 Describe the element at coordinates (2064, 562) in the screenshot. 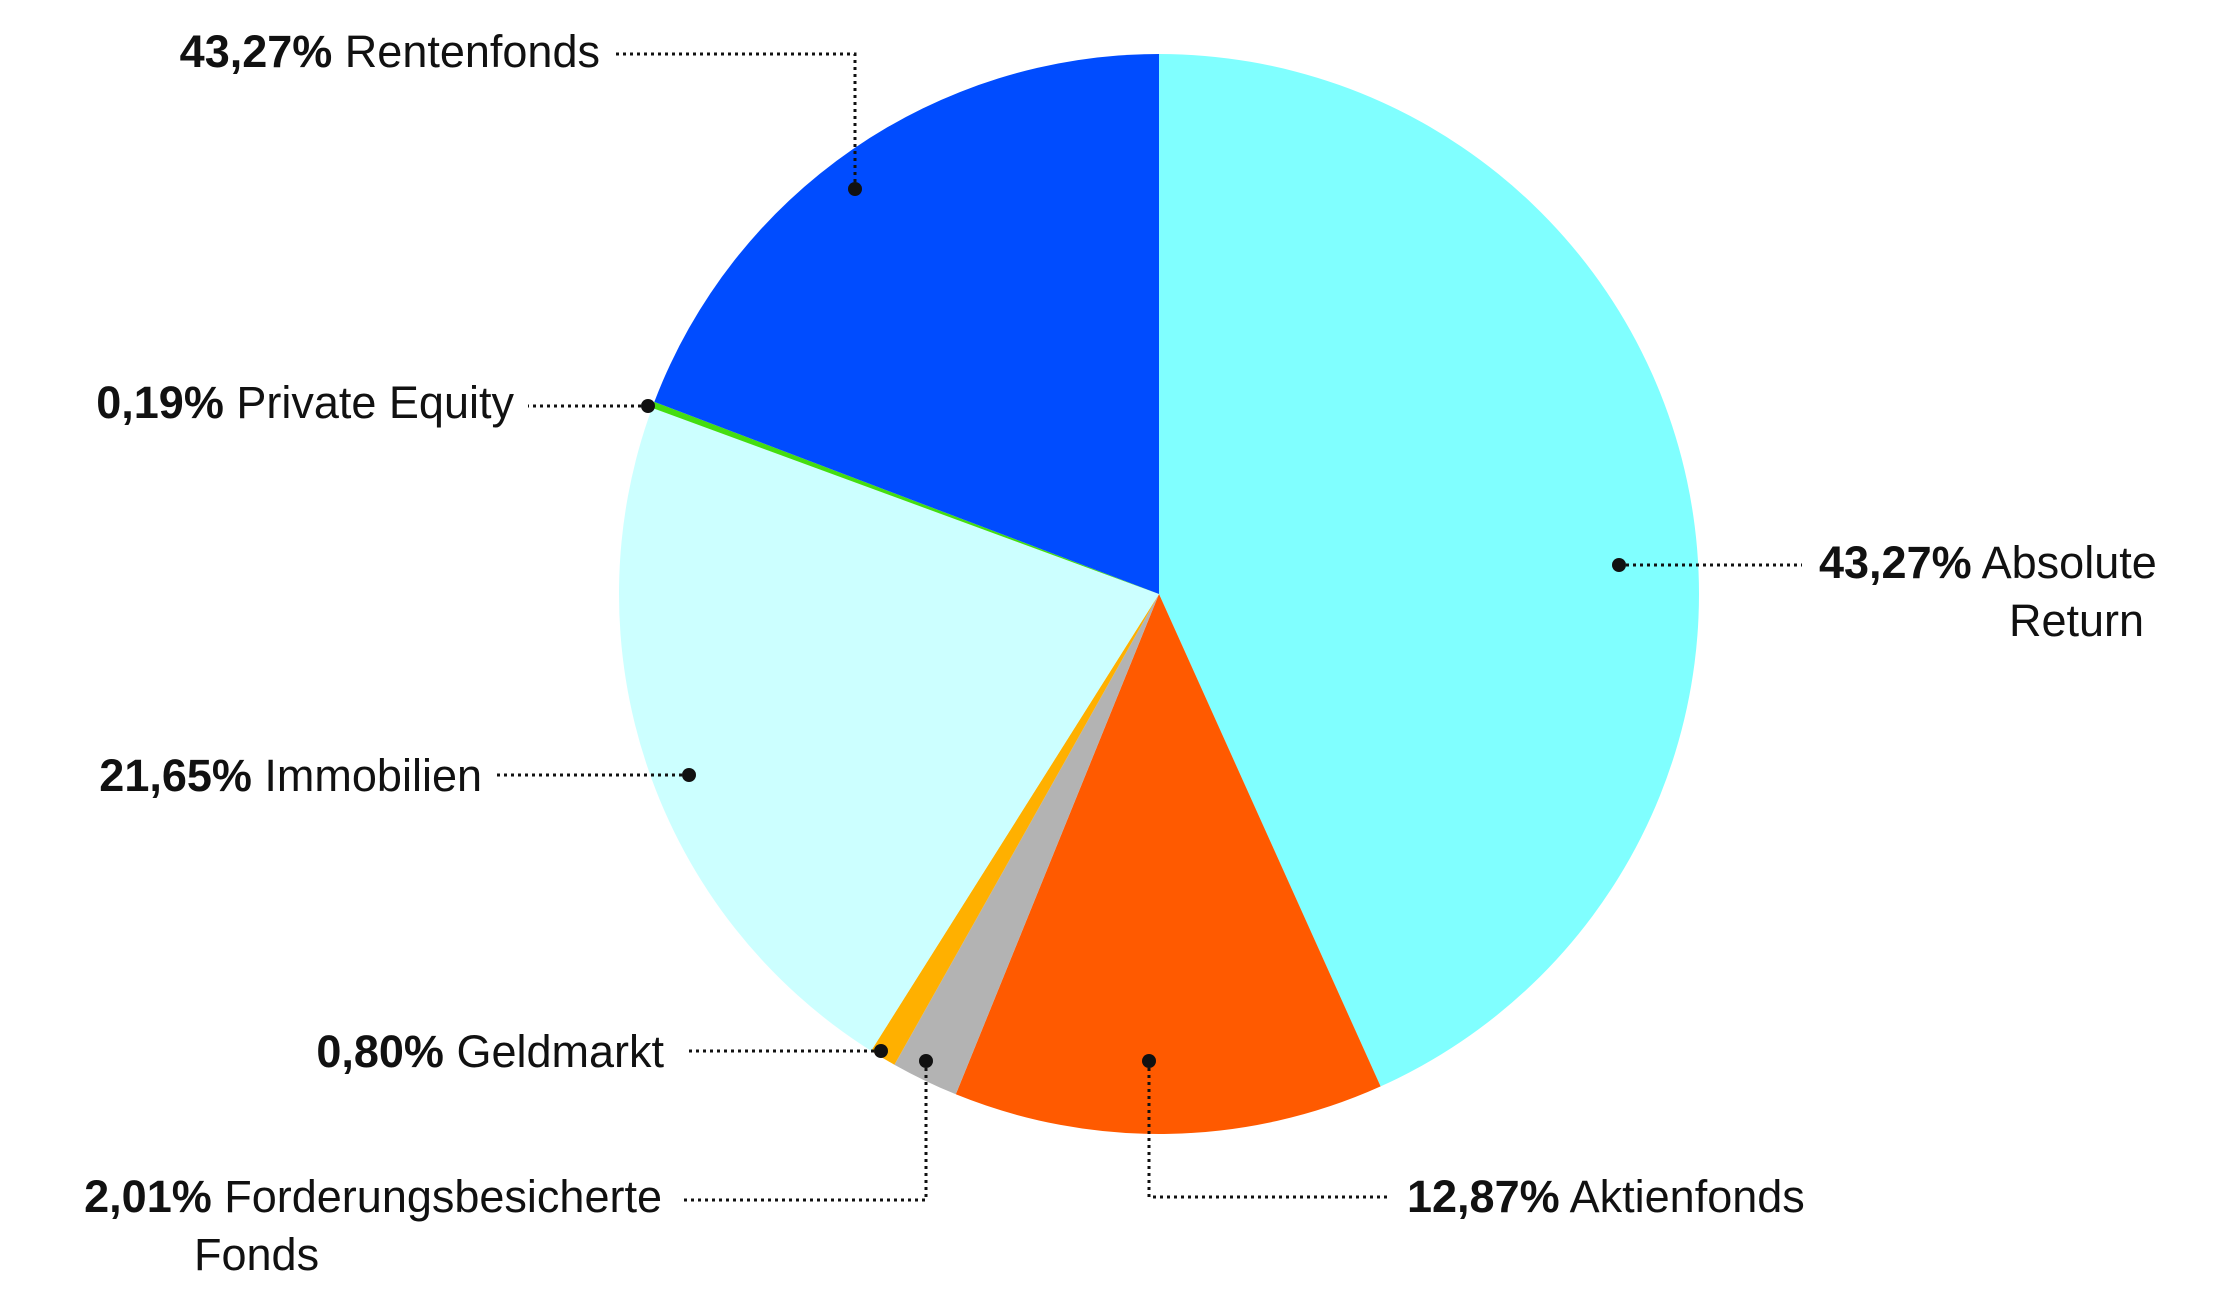

I see `category-label: Absolute` at that location.